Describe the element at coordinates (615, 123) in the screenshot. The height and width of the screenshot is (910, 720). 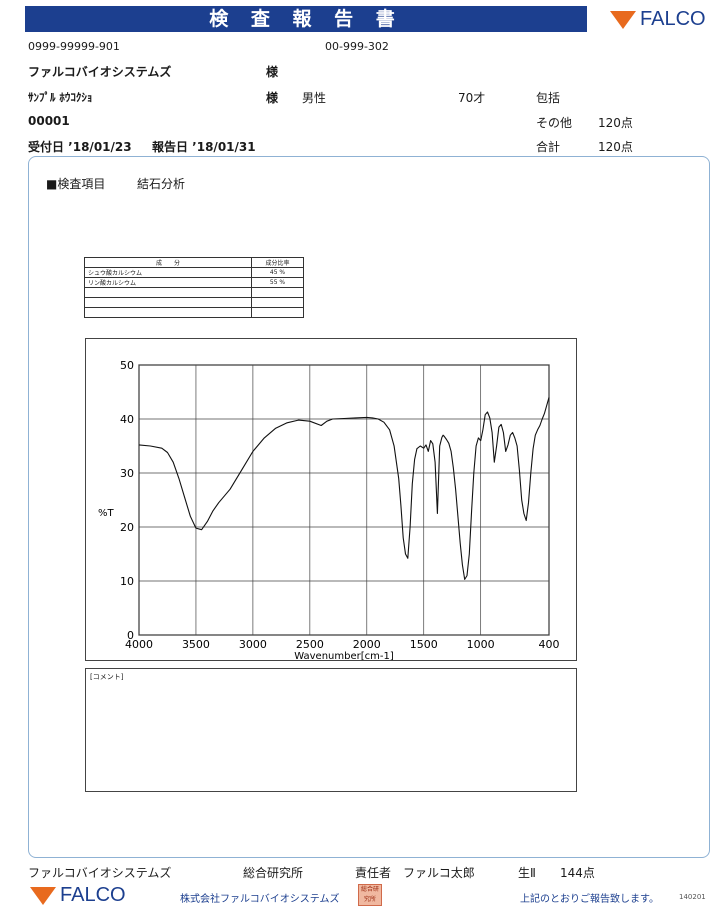
I see `other-points: 120点` at that location.